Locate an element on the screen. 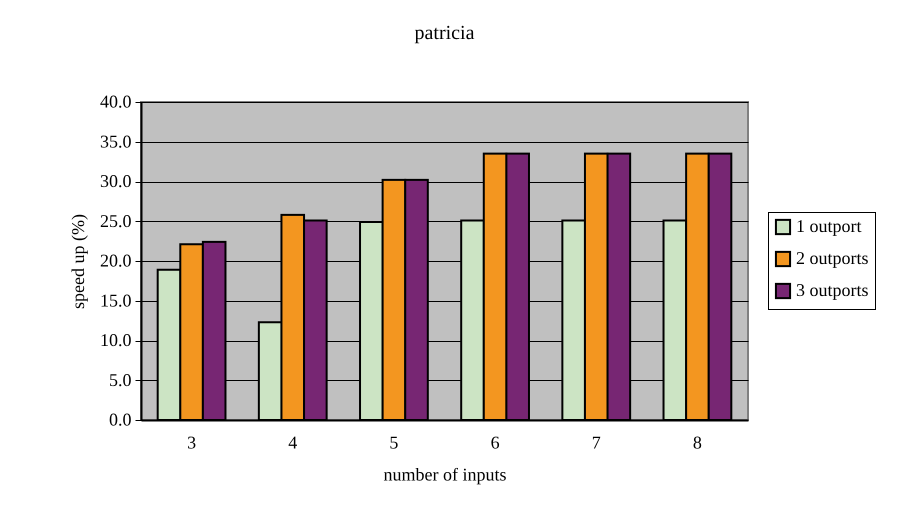 The width and height of the screenshot is (921, 522). x-tick-label: 4 is located at coordinates (293, 442).